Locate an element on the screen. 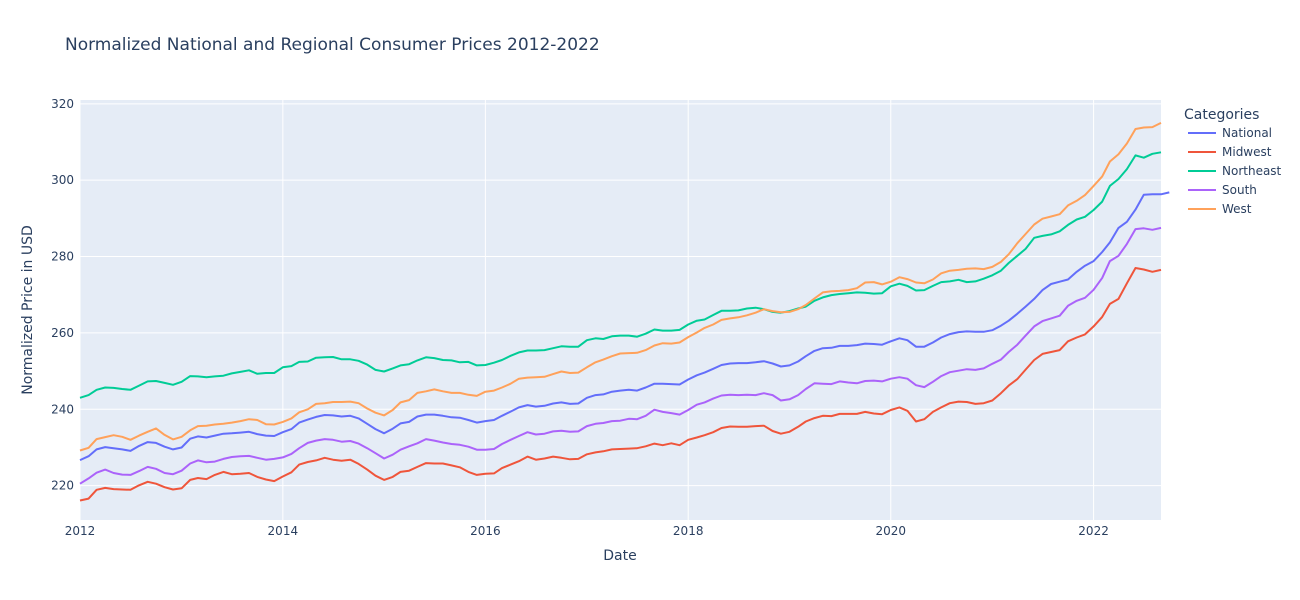 Image resolution: width=1300 pixels, height=600 pixels. x-tick-label: 2012 is located at coordinates (80, 531).